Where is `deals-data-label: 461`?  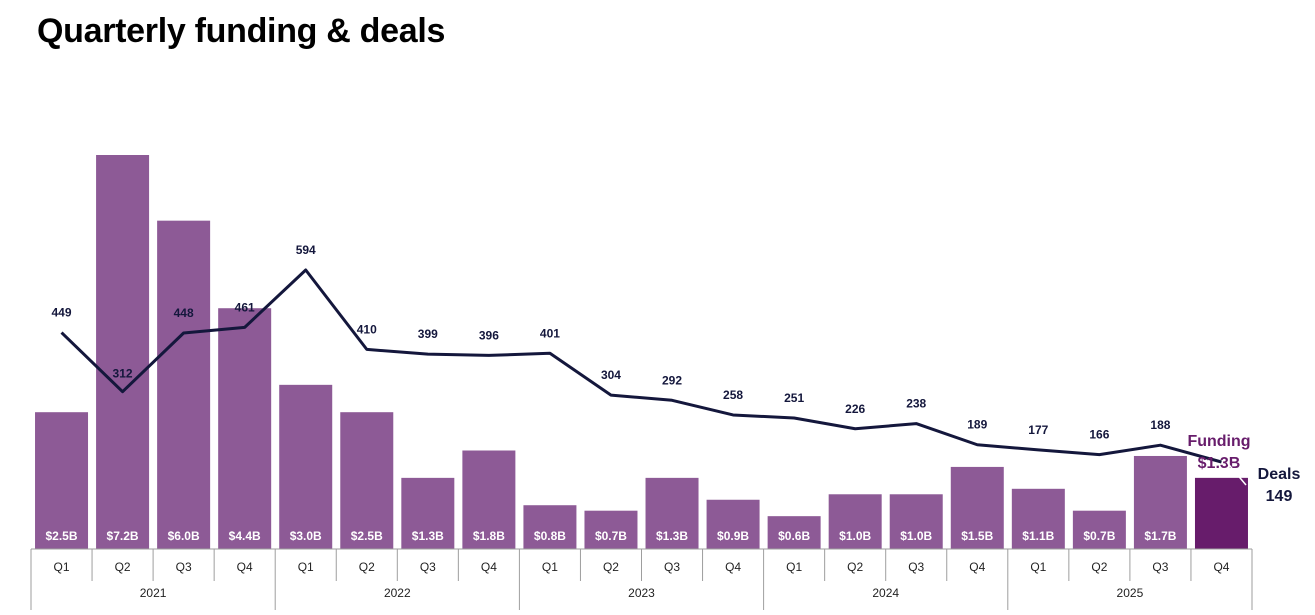
deals-data-label: 461 is located at coordinates (245, 307).